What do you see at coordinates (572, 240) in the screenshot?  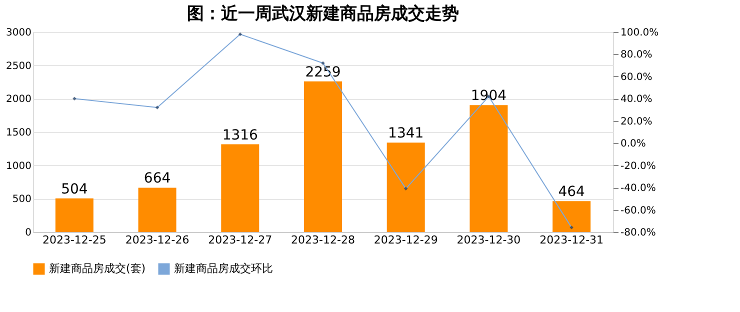 I see `x-tick-label: 2023-12-31` at bounding box center [572, 240].